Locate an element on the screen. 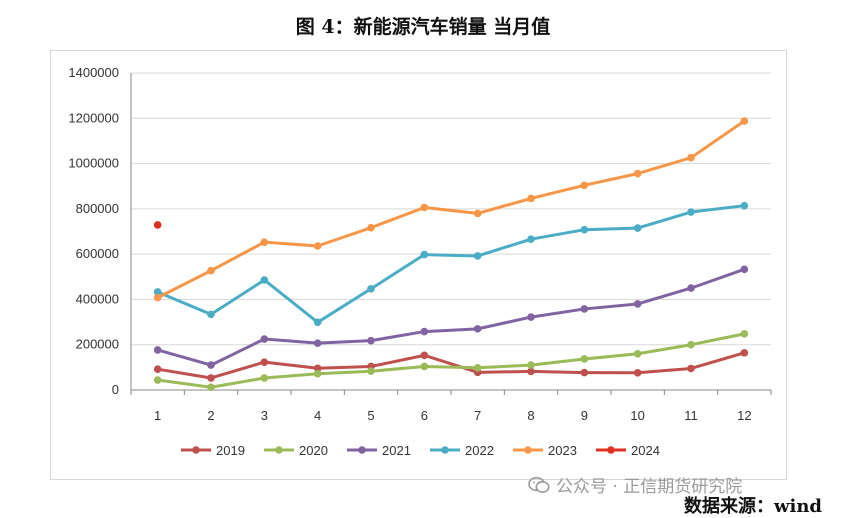 Image resolution: width=846 pixels, height=518 pixels. y-tick-label: 1400000 is located at coordinates (93, 72).